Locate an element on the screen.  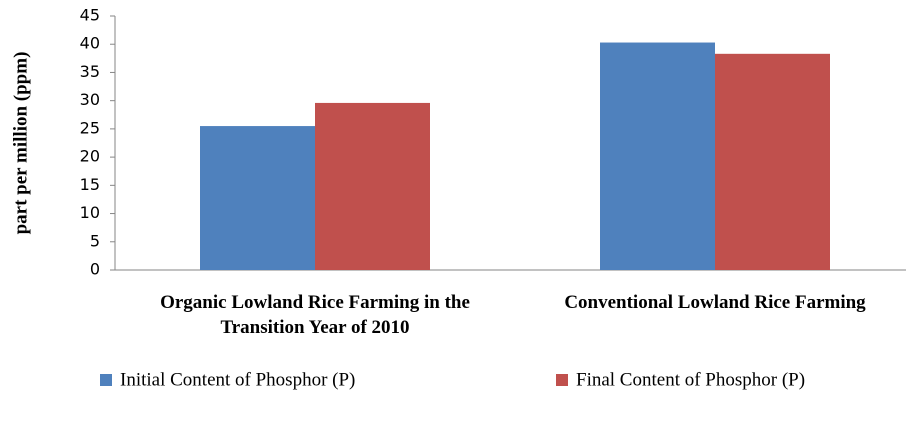
y-tick-label: 10 is located at coordinates (90, 212).